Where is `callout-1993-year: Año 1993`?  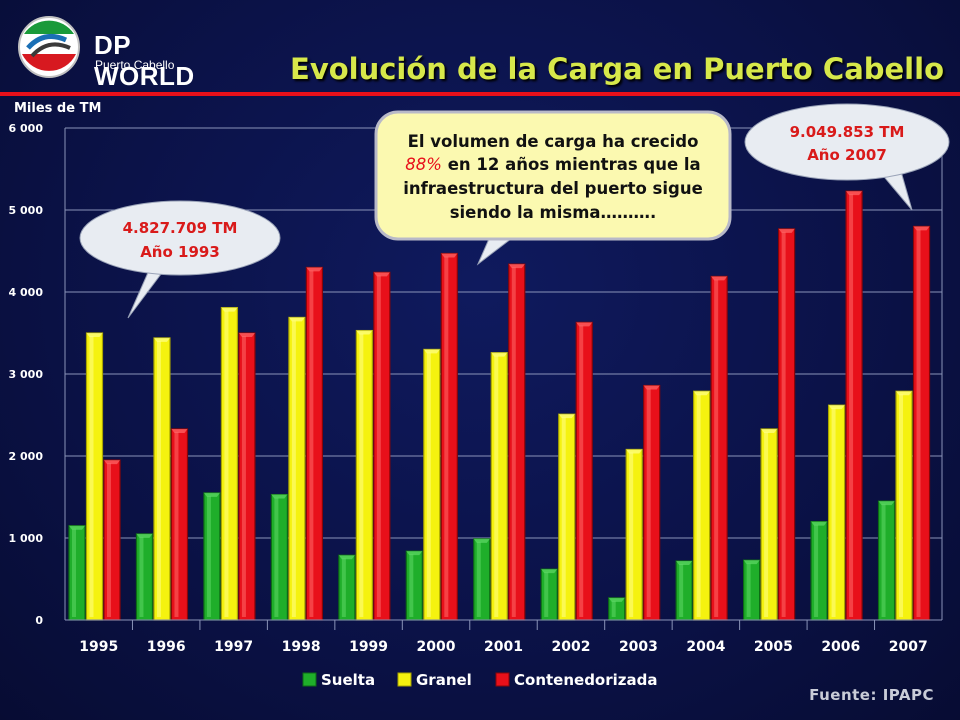 callout-1993-year: Año 1993 is located at coordinates (180, 252).